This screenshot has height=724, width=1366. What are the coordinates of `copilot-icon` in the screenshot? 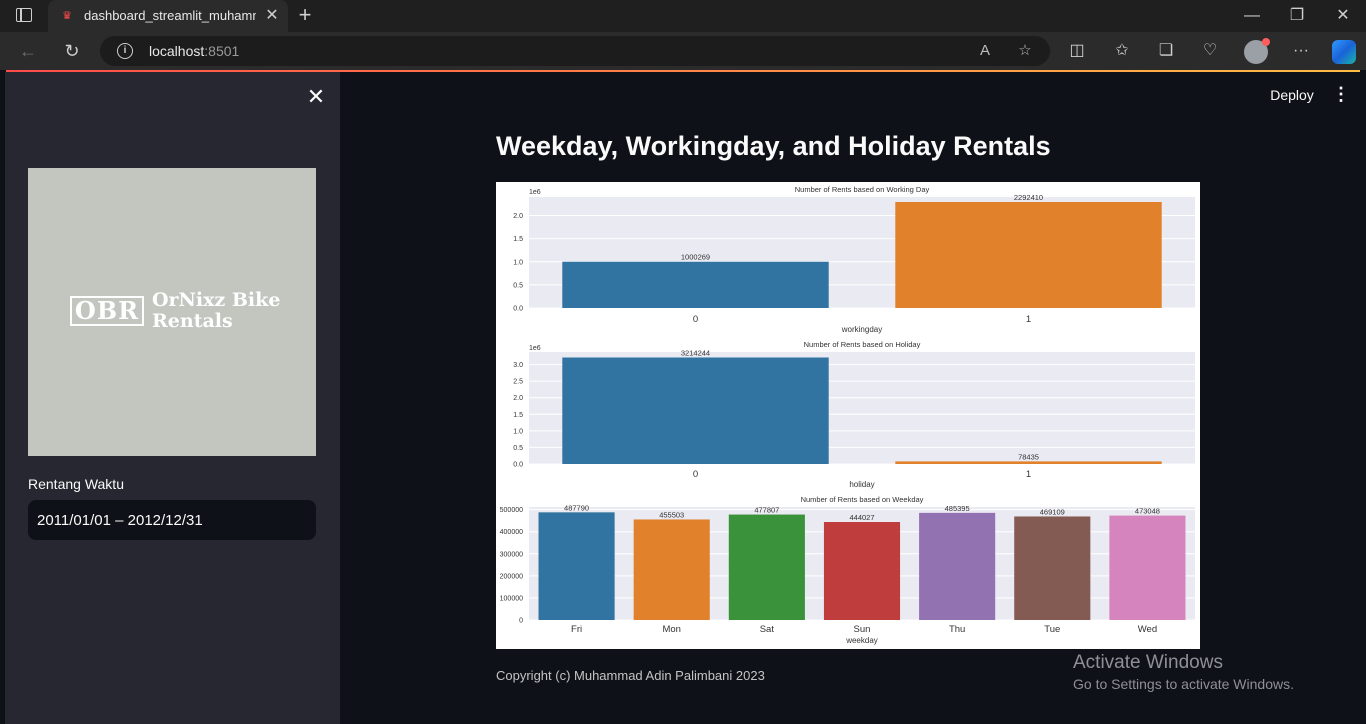 It's located at (1344, 52).